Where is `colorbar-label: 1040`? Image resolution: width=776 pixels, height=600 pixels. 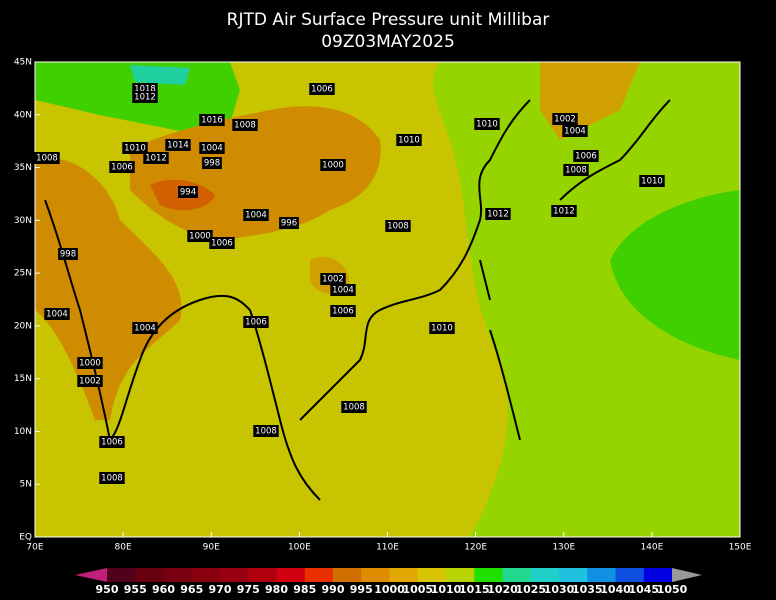 colorbar-label: 1040 is located at coordinates (615, 589).